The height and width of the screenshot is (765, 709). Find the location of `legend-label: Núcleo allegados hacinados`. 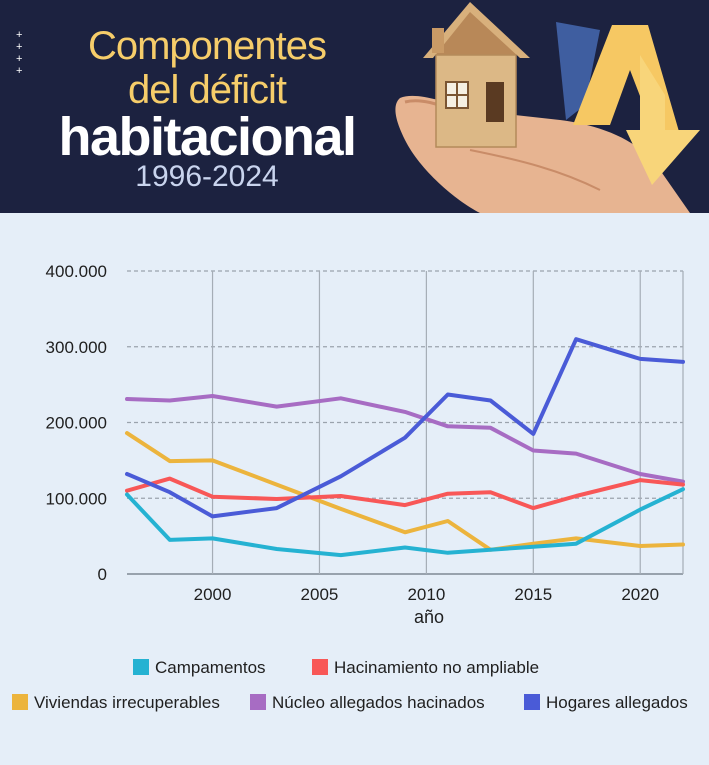

legend-label: Núcleo allegados hacinados is located at coordinates (378, 702).